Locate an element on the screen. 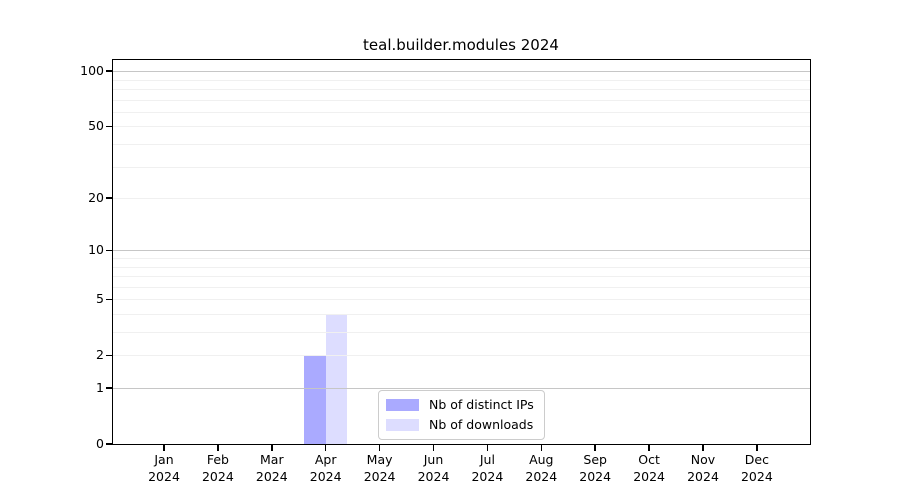 The image size is (900, 500). x-axis-tick-label: Jun 2024 is located at coordinates (434, 468).